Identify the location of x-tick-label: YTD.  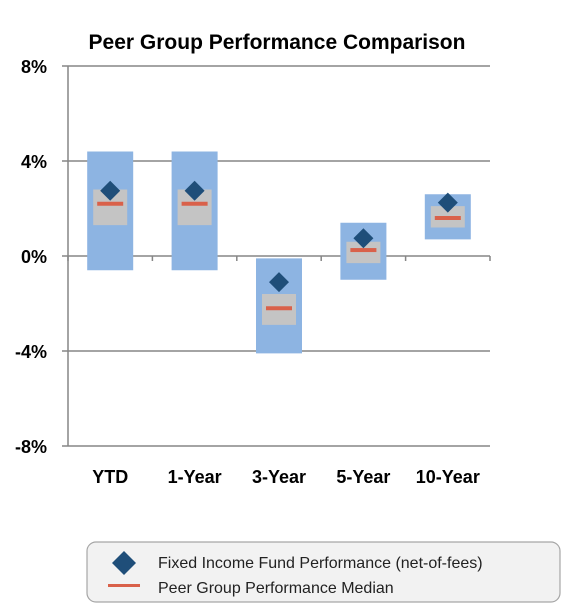
(110, 477).